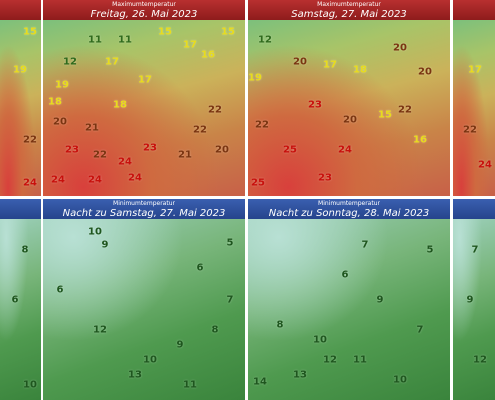  Describe the element at coordinates (260, 382) in the screenshot. I see `temperature-label: 14` at that location.